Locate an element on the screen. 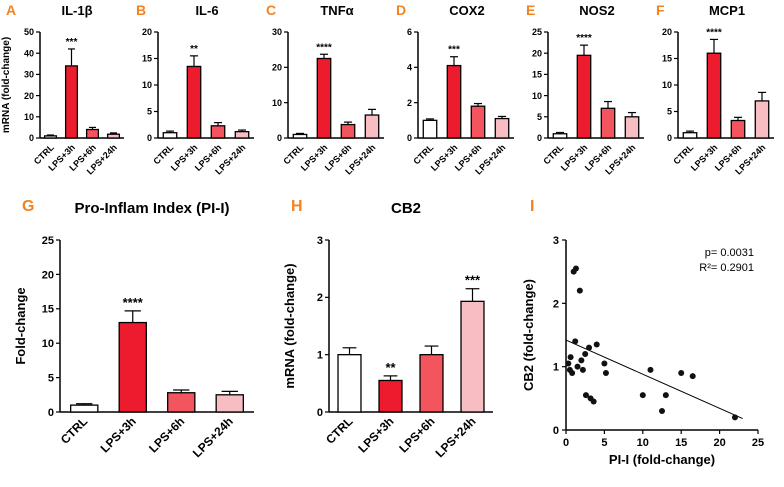 The height and width of the screenshot is (487, 784). panel-header: E NOS2 is located at coordinates (585, 11).